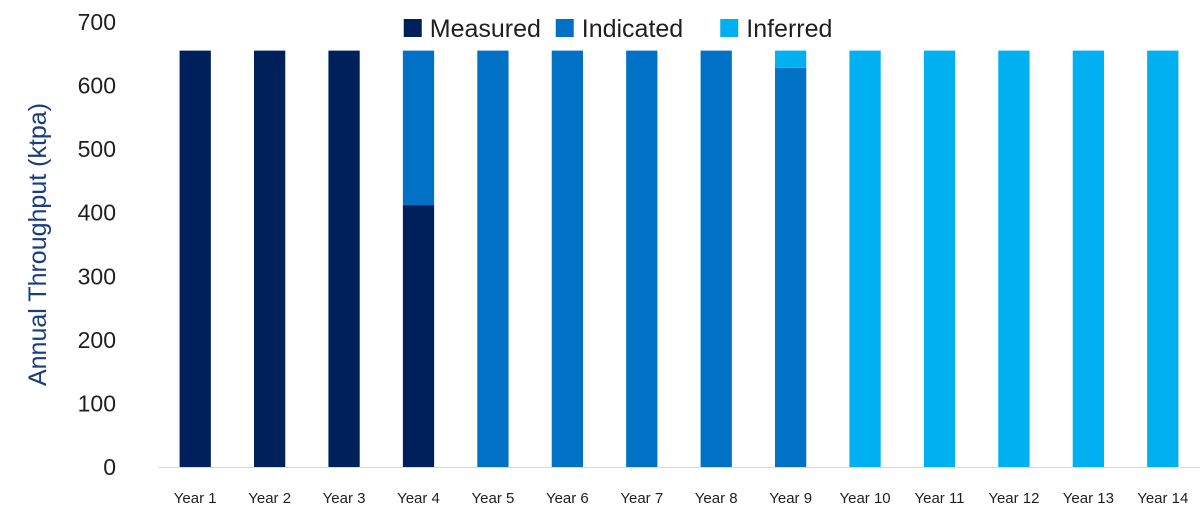  I want to click on x-tick-label: Year 4, so click(418, 498).